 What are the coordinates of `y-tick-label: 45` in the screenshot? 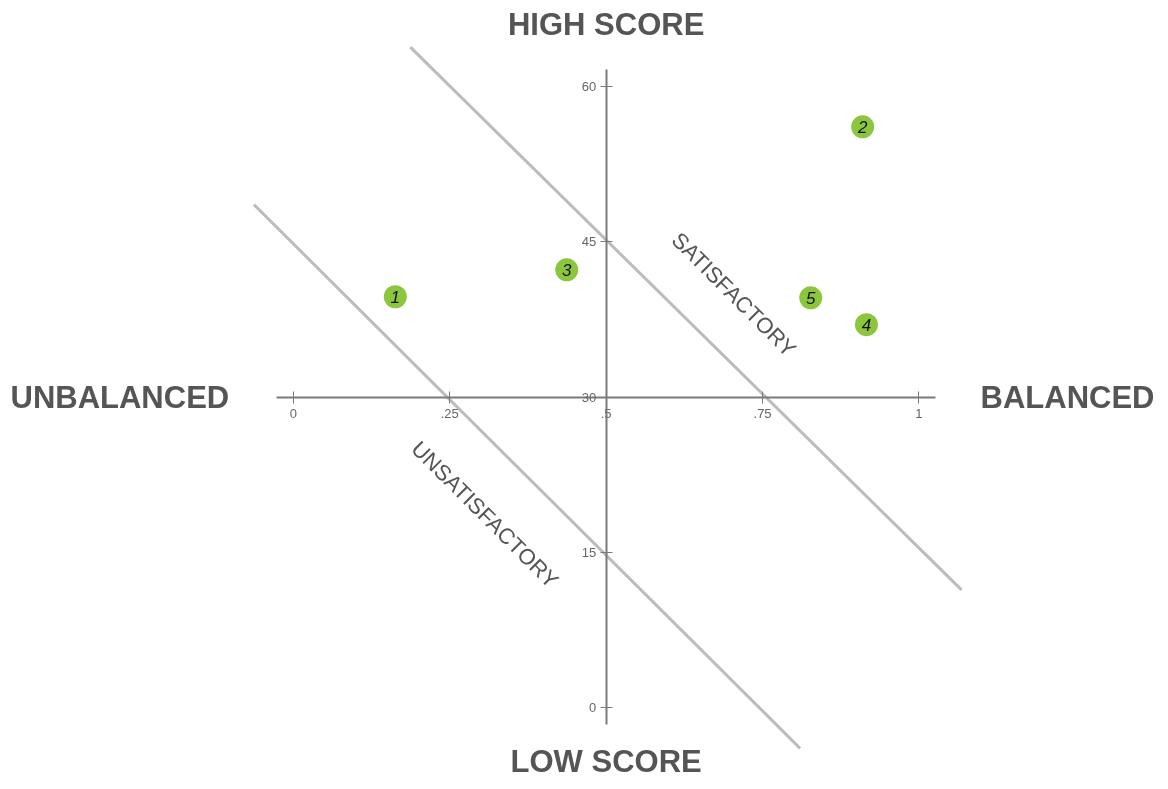 It's located at (589, 242).